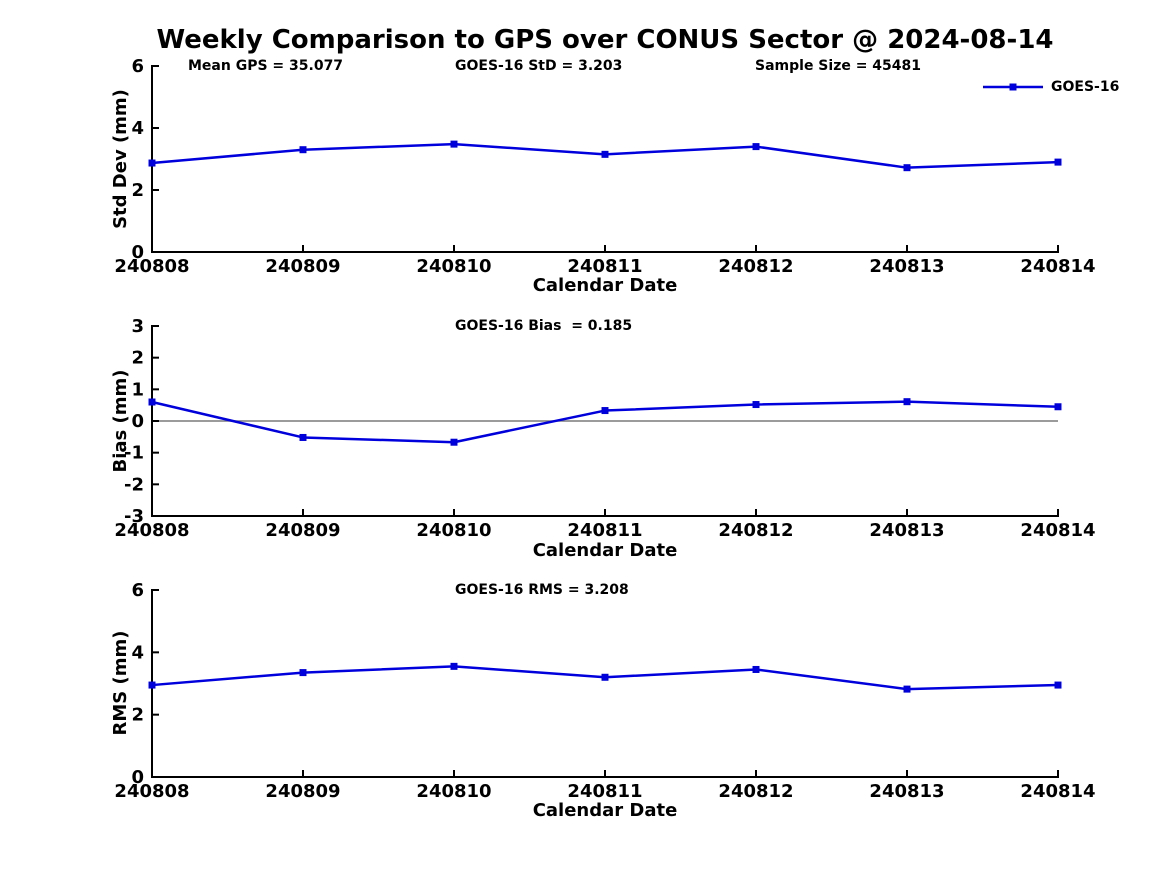  Describe the element at coordinates (120, 159) in the screenshot. I see `ylabel-std-dev: Std Dev (mm)` at that location.